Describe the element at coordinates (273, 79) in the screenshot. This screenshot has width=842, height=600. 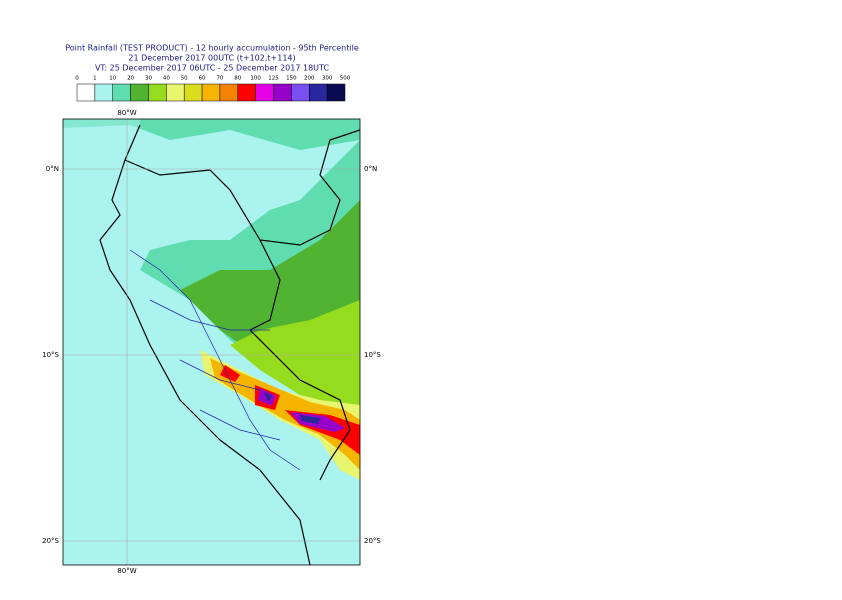
I see `colorbar-label: 125` at that location.